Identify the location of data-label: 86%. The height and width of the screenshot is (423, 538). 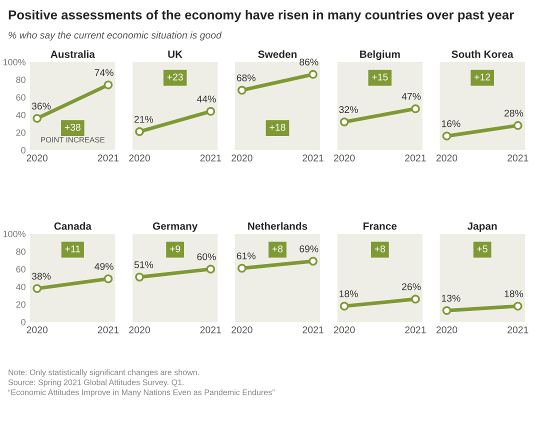
(309, 62).